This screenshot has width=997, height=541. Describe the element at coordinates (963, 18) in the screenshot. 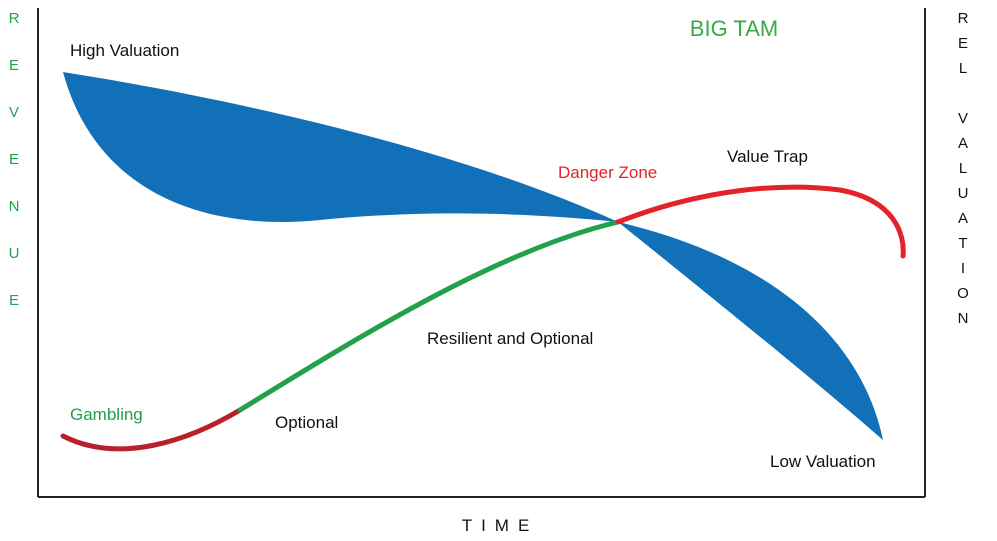

I see `right-axis-letter: R` at that location.